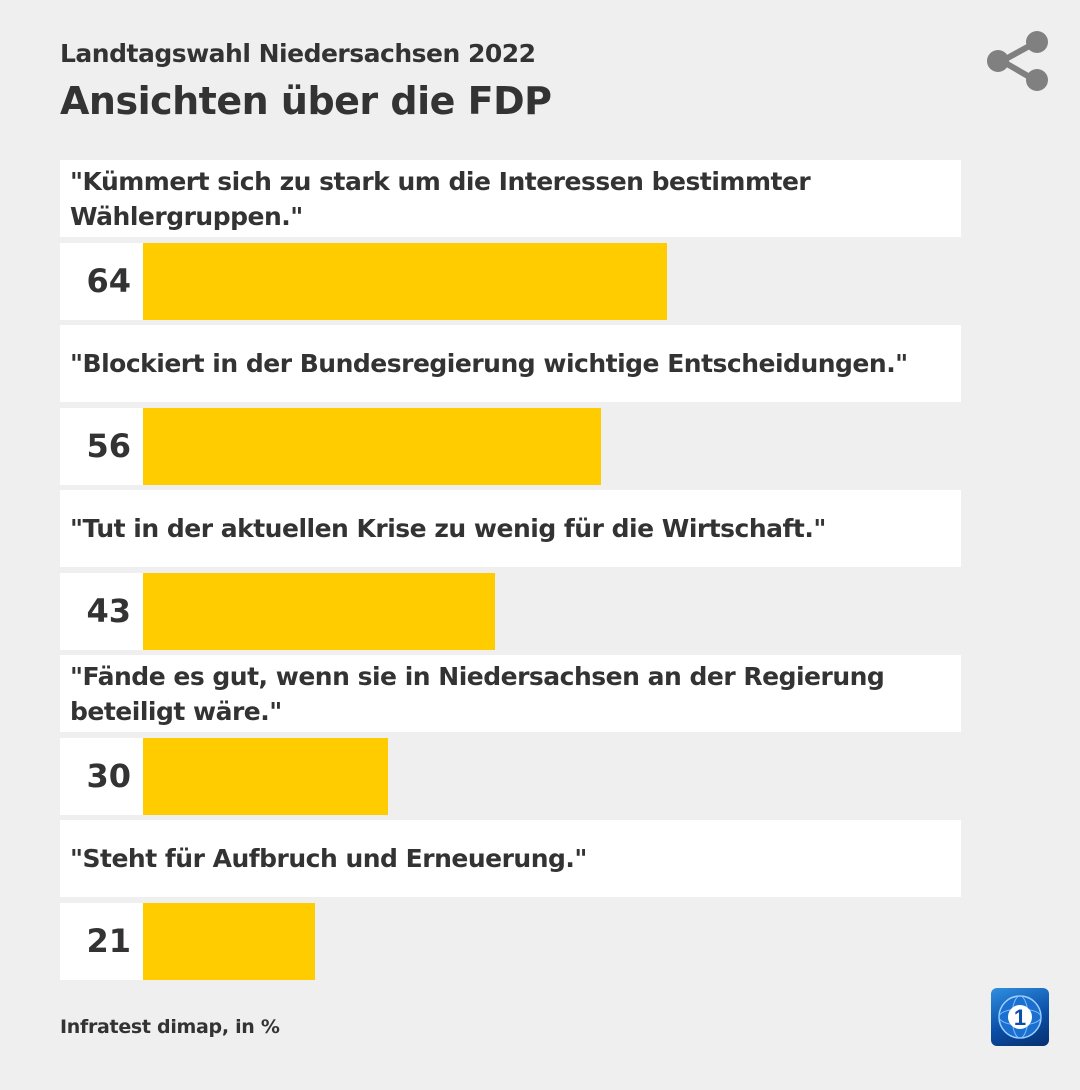 The height and width of the screenshot is (1090, 1080). I want to click on data-label: 56, so click(101, 446).